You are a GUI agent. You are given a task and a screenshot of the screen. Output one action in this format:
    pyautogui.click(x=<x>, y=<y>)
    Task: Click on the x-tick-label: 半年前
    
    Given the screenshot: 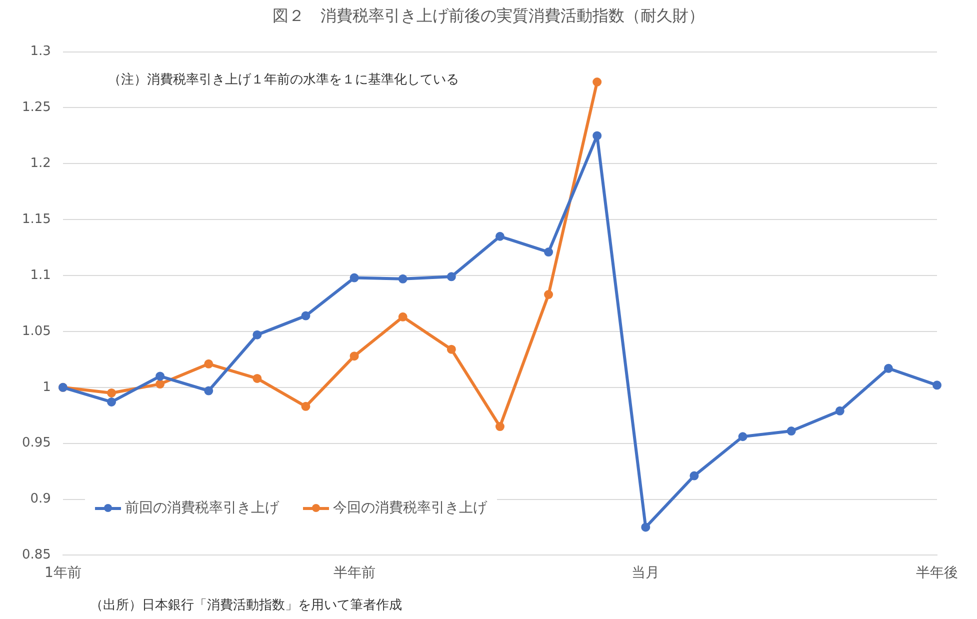 What is the action you would take?
    pyautogui.click(x=354, y=573)
    